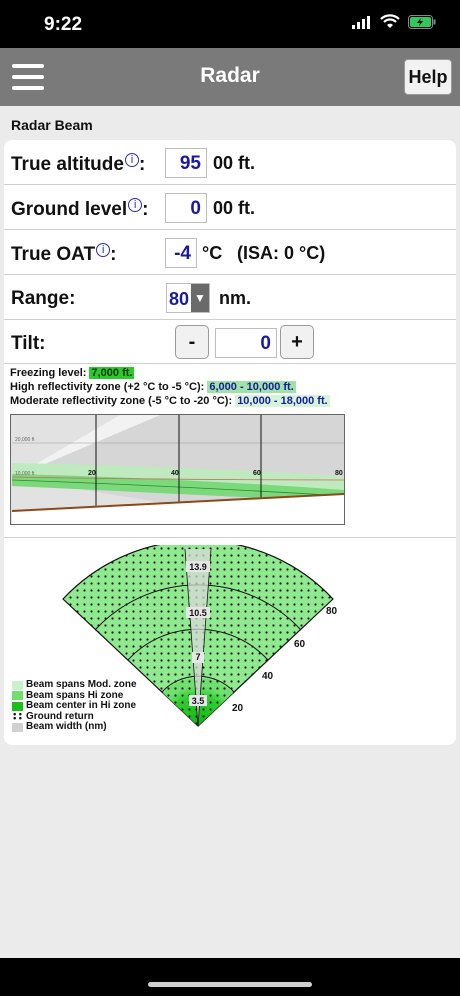  I want to click on legend-label: Beam width (nm), so click(66, 726).